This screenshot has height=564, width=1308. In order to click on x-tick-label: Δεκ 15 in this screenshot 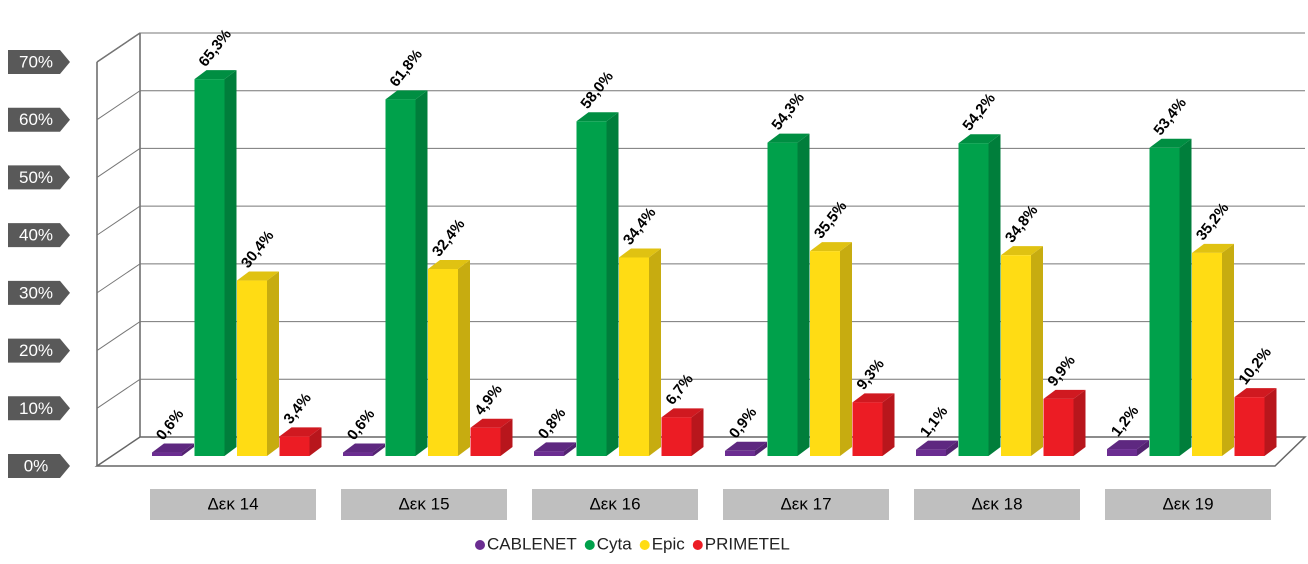, I will do `click(423, 503)`.